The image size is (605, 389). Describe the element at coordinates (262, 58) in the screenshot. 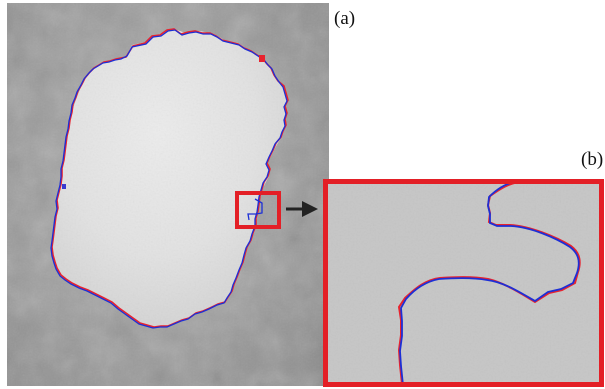

I see `red-marker` at that location.